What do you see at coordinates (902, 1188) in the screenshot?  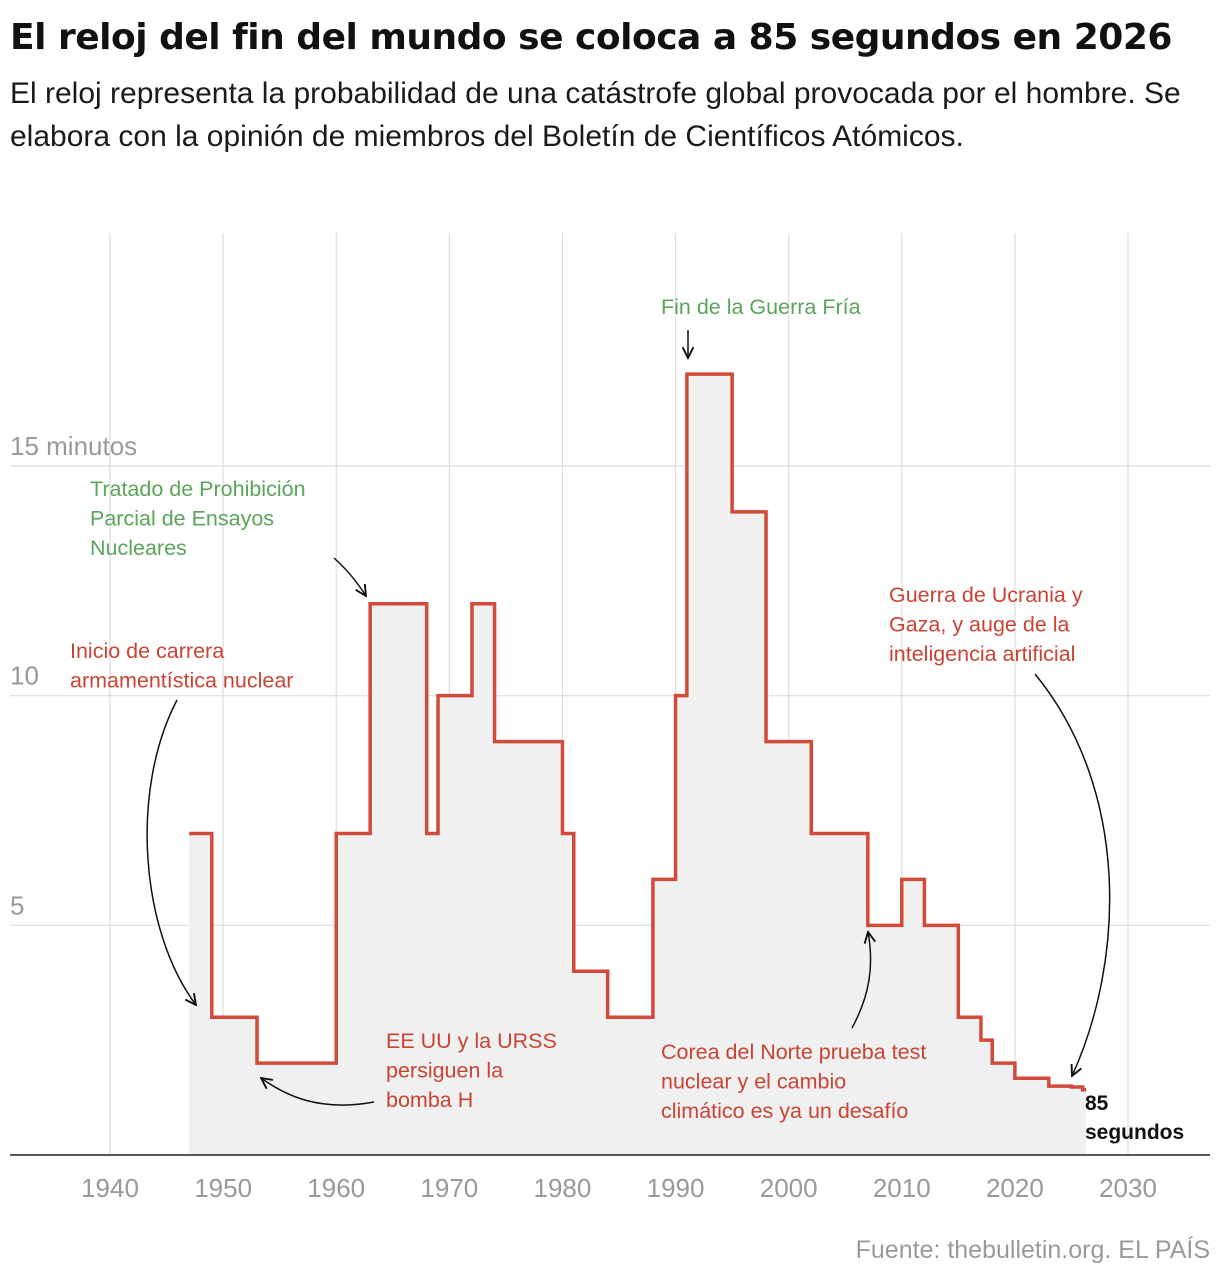 I see `x-tick-2010: 2010` at bounding box center [902, 1188].